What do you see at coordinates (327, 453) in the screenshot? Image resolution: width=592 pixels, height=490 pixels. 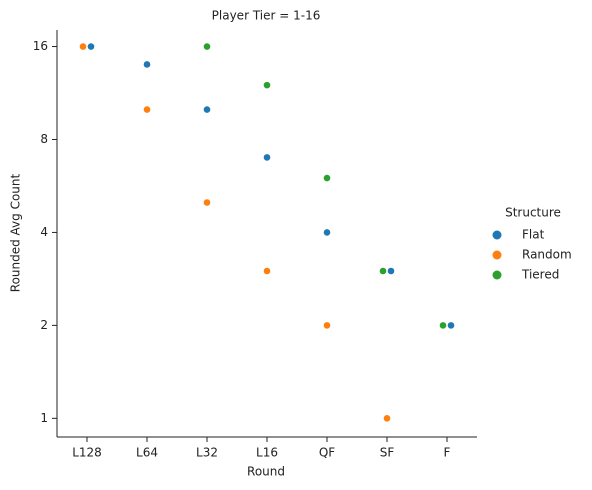 I see `x-tick-label: QF` at bounding box center [327, 453].